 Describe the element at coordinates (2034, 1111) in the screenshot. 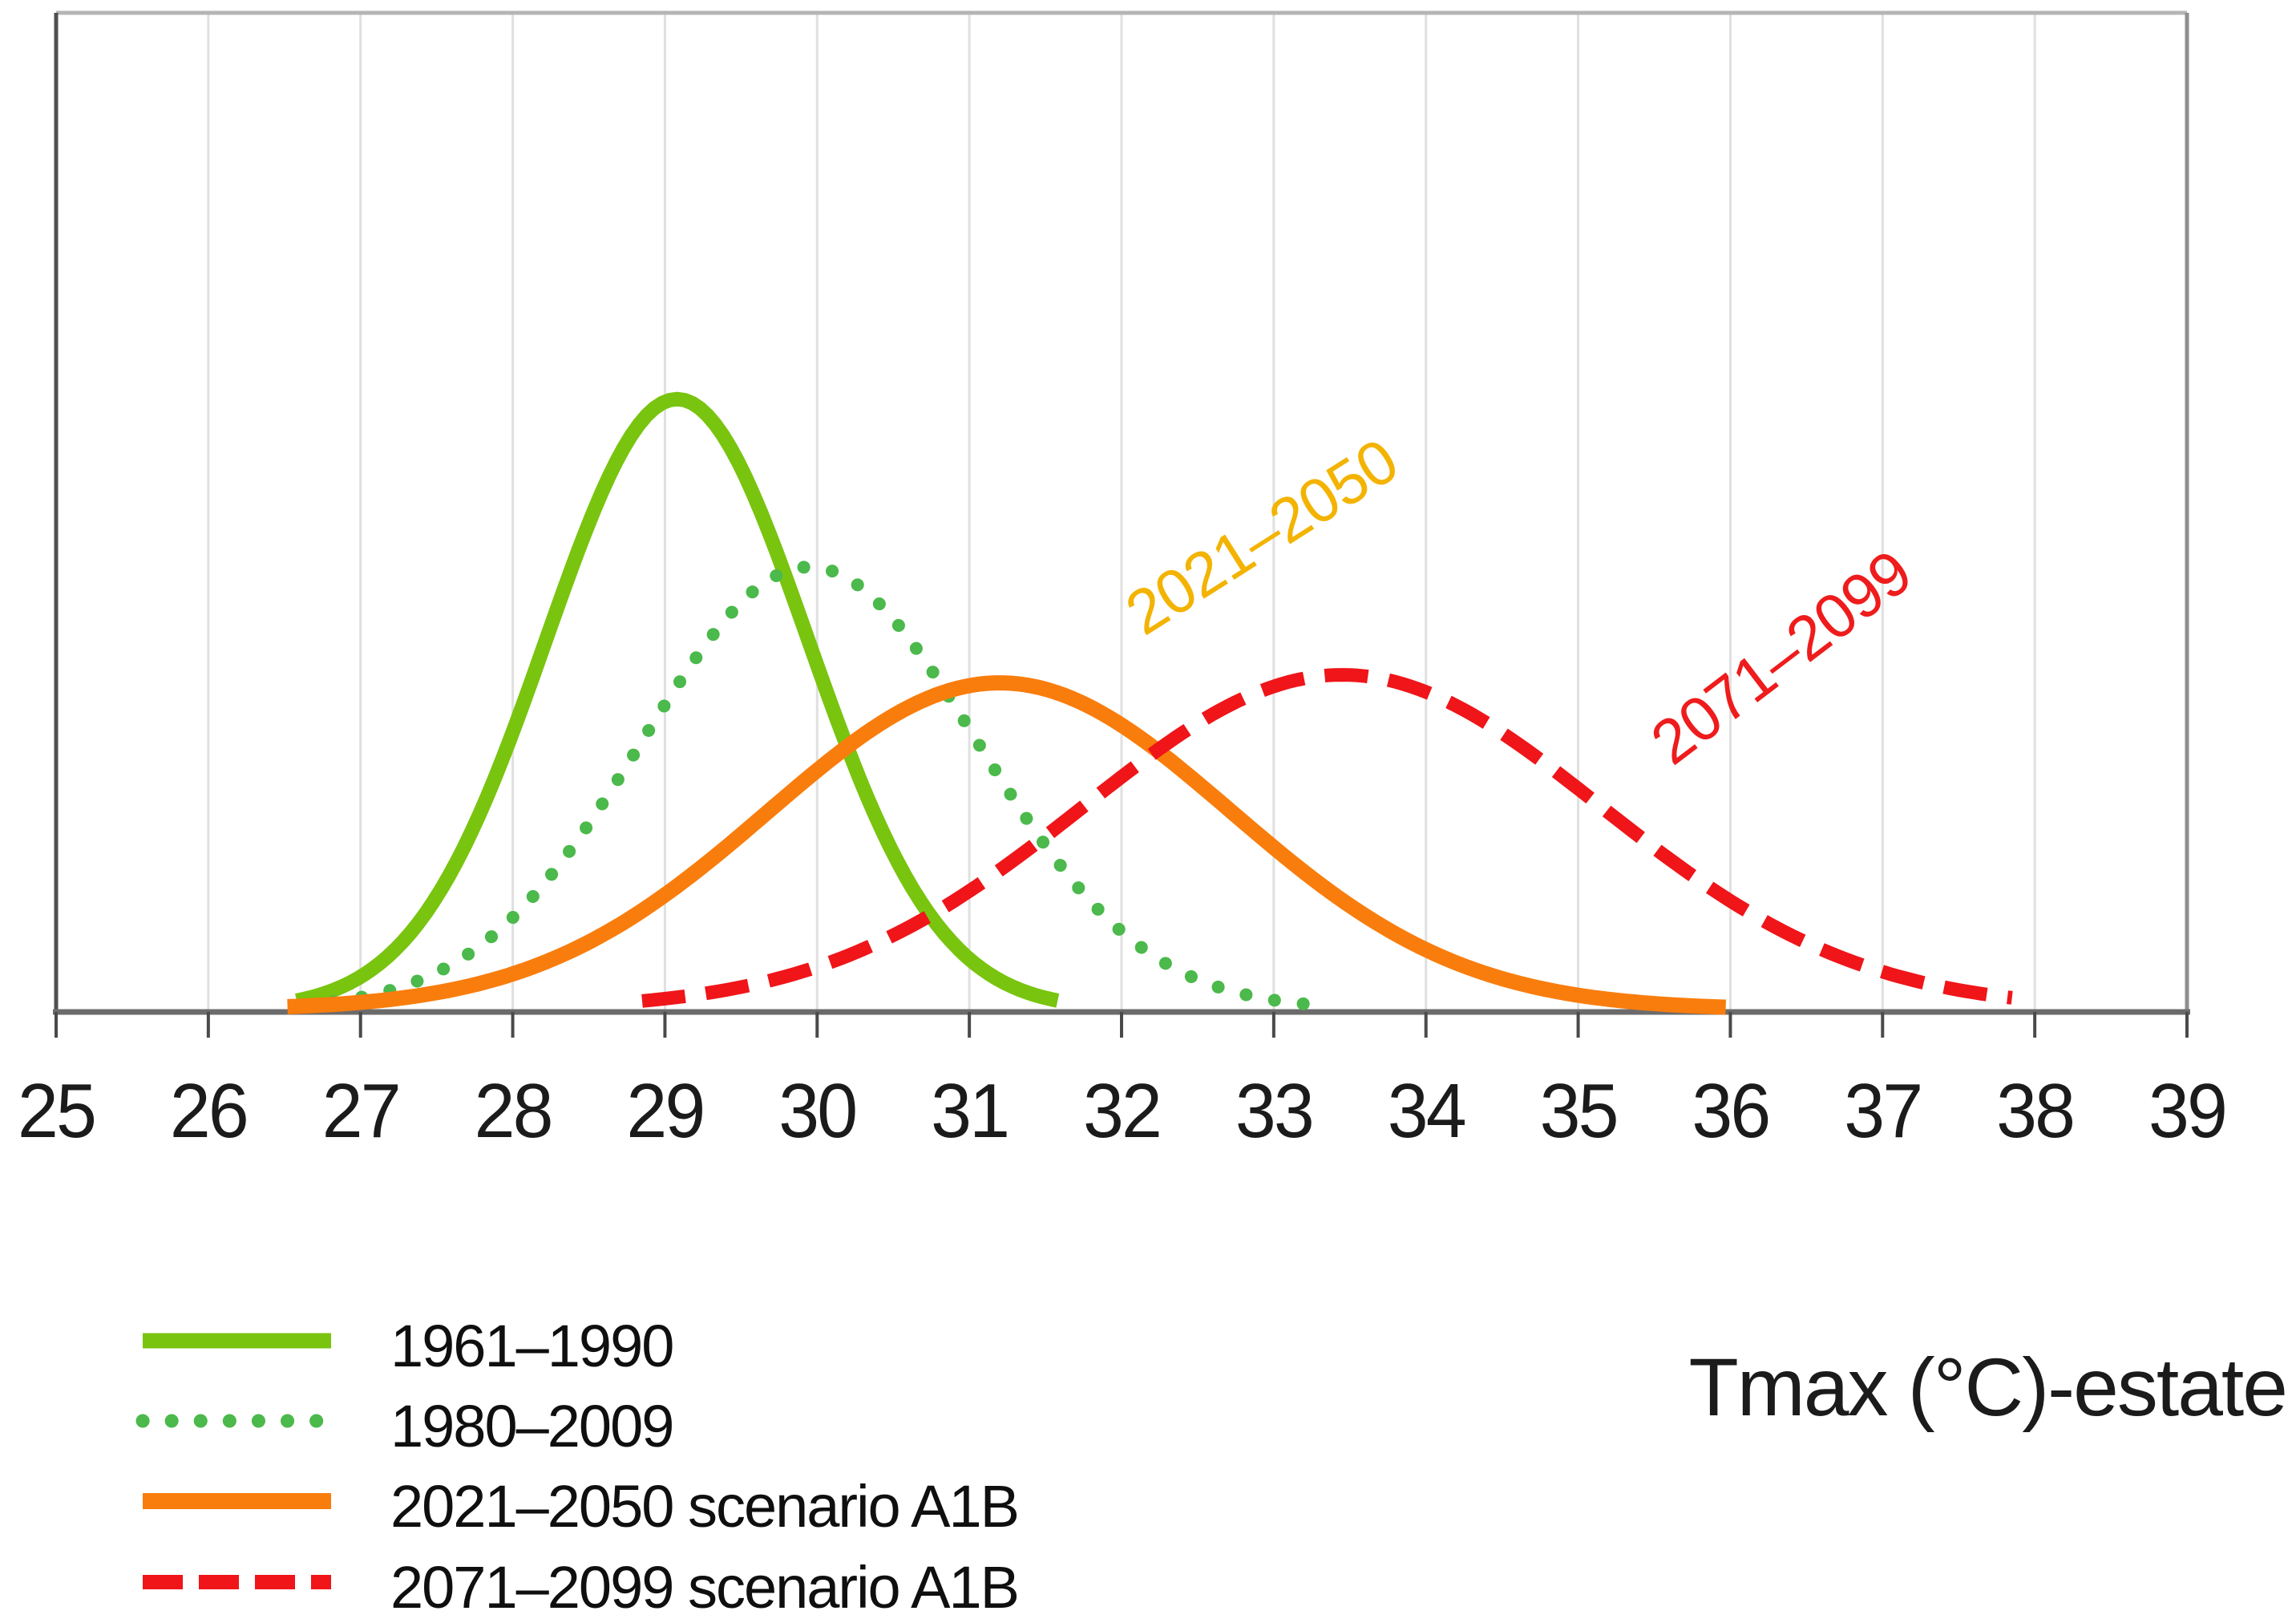

I see `x-axis-tick-label: 38` at that location.